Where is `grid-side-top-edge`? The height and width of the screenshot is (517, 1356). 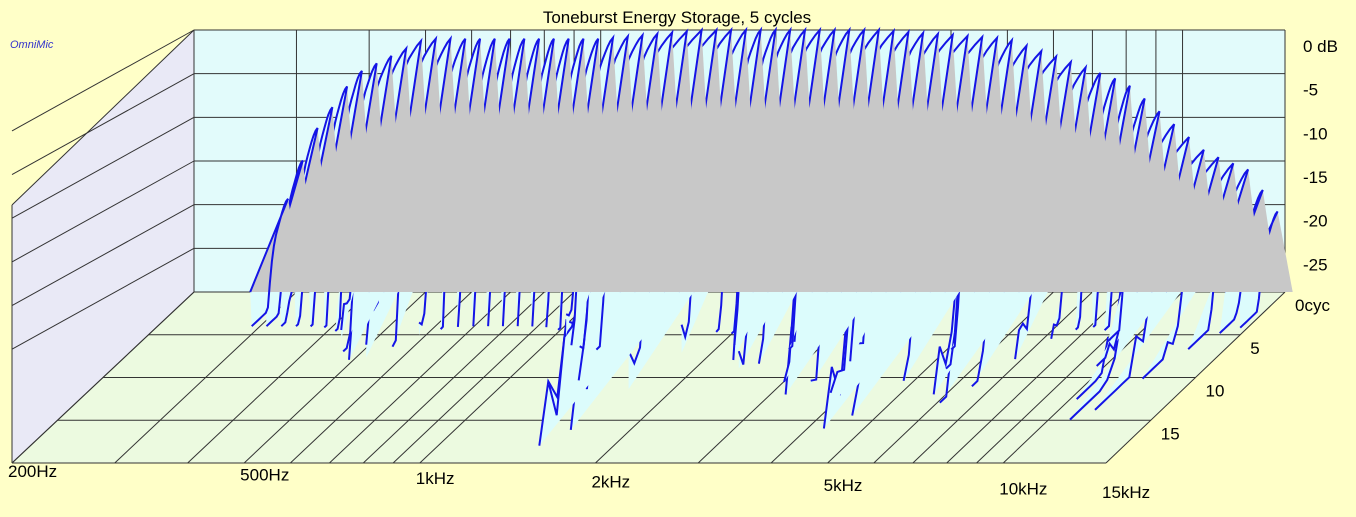
grid-side-top-edge is located at coordinates (103, 117).